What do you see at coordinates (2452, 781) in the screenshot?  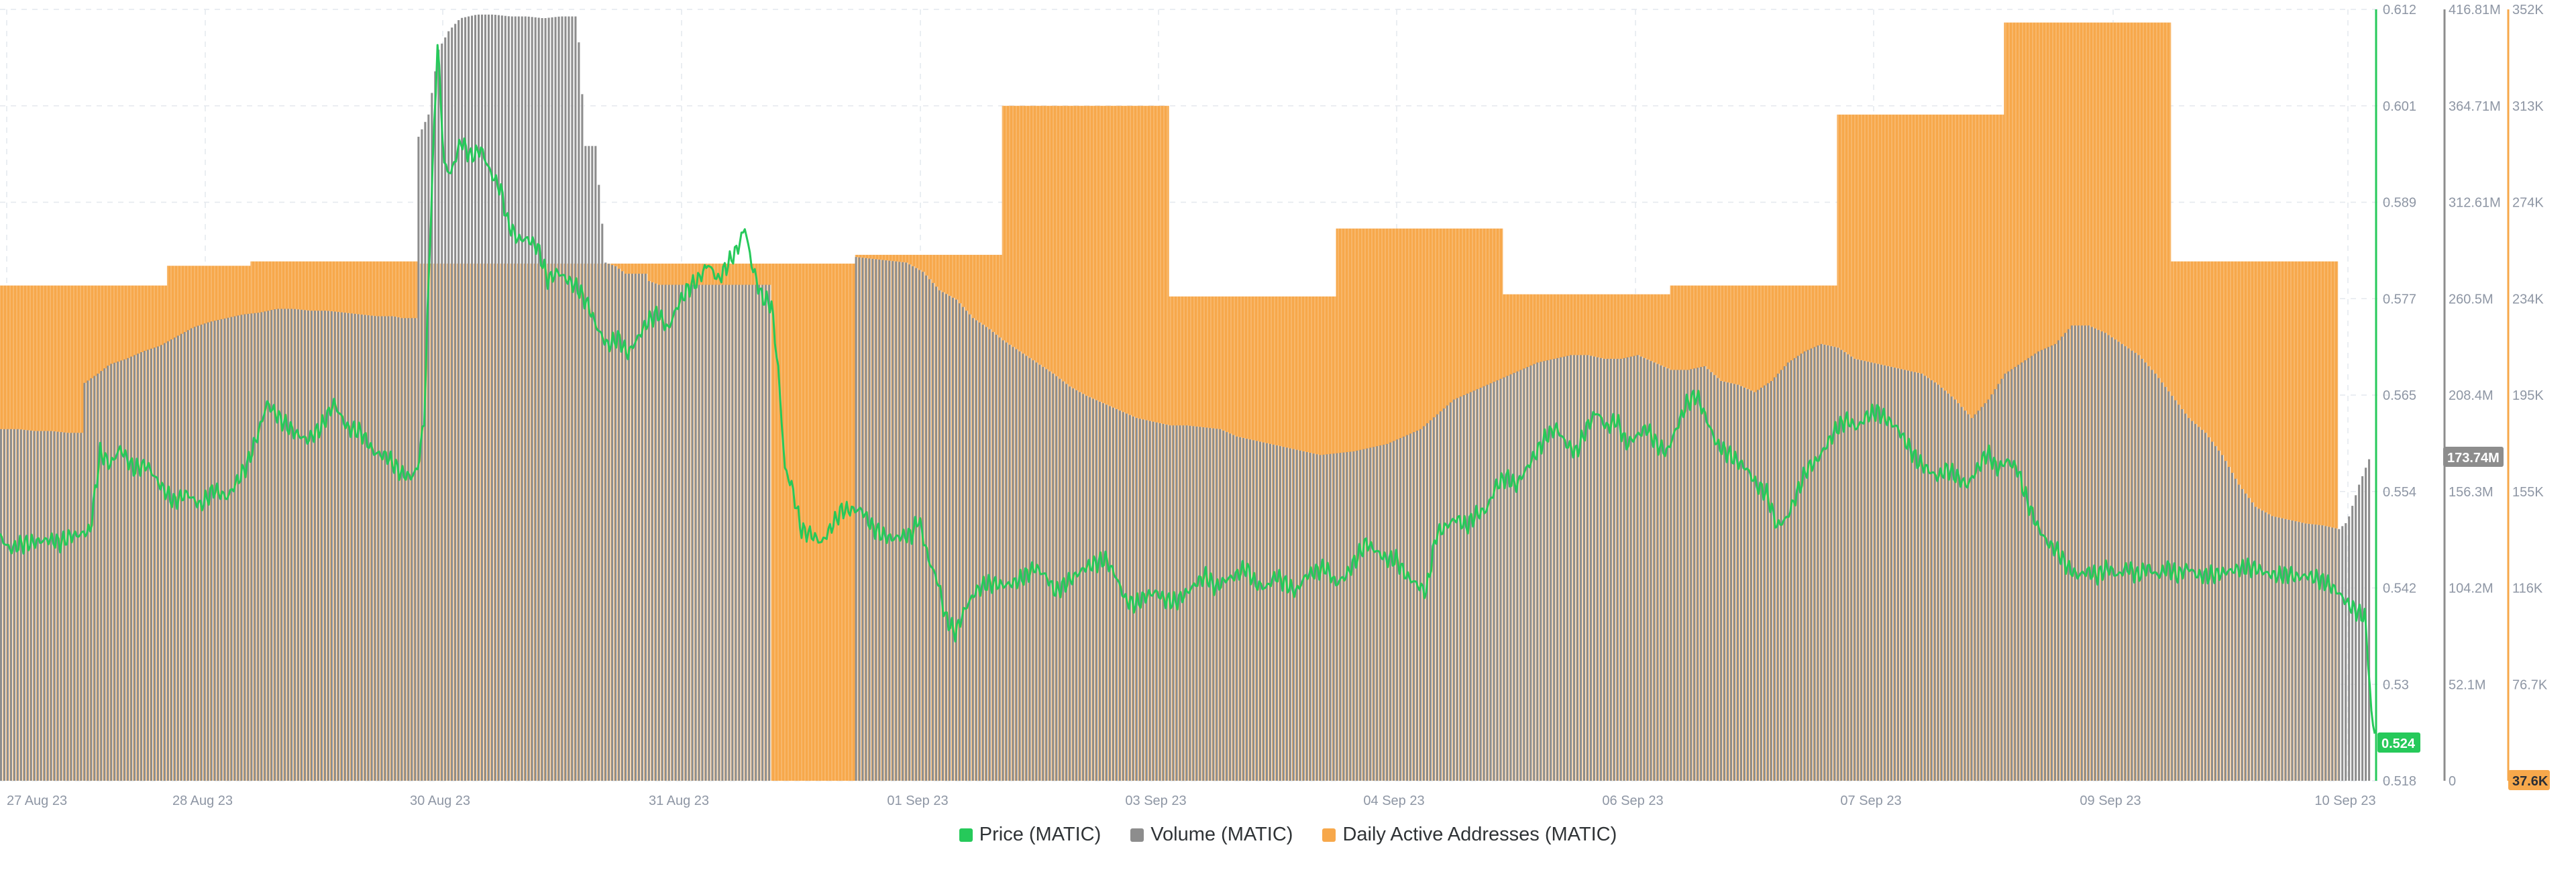 I see `volume-tick-label: 0` at bounding box center [2452, 781].